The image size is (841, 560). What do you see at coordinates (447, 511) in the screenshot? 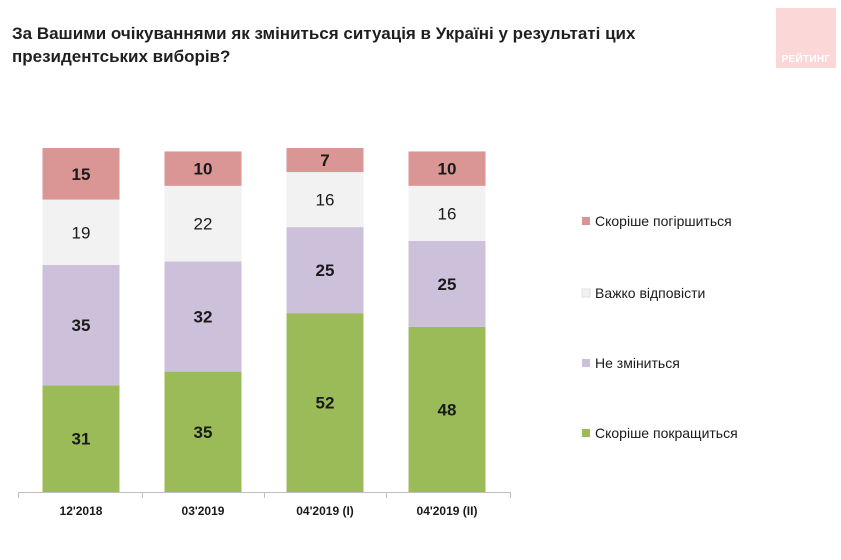
I see `x-tick-label-04-2019-ii: 04'2019 (II)` at bounding box center [447, 511].